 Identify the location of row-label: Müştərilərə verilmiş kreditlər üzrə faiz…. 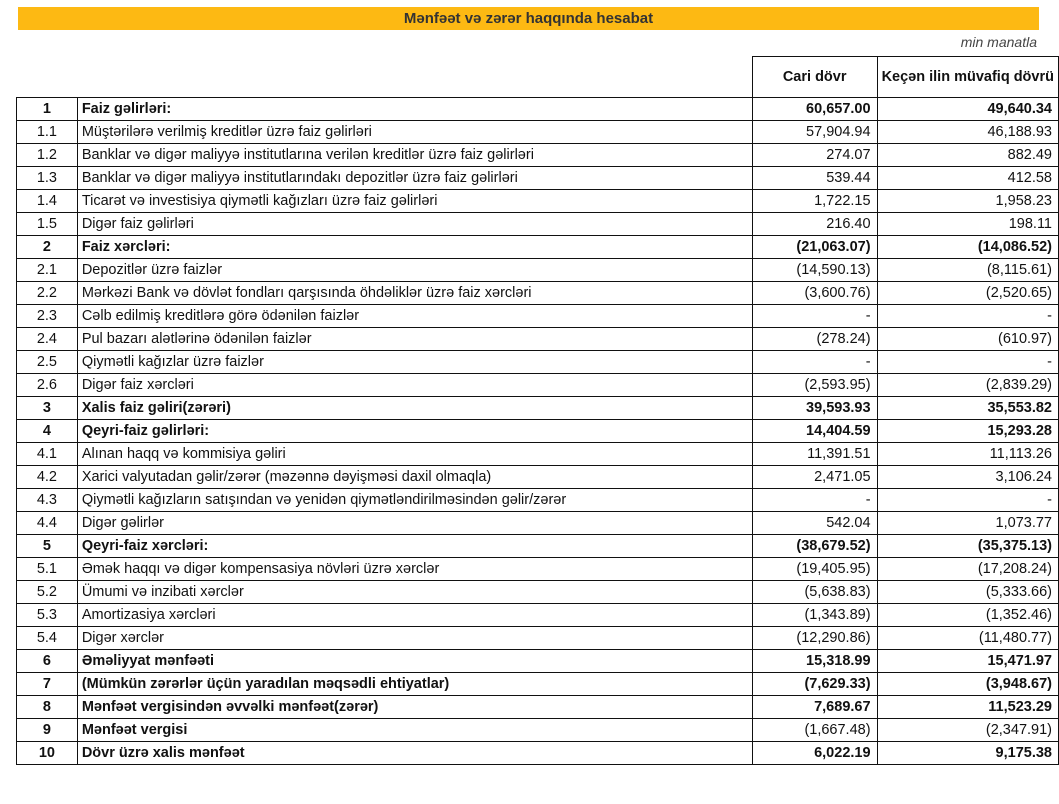
(414, 132).